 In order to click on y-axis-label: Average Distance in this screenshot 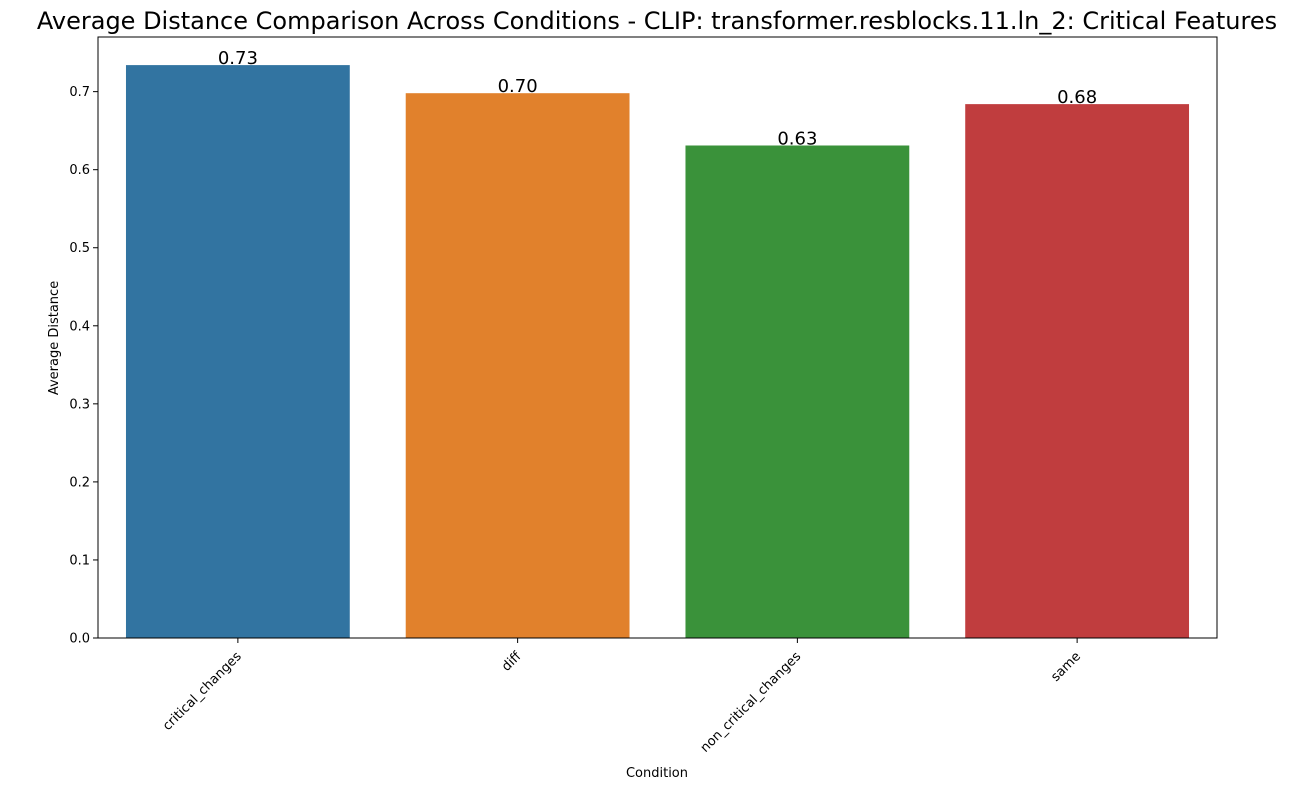, I will do `click(54, 338)`.